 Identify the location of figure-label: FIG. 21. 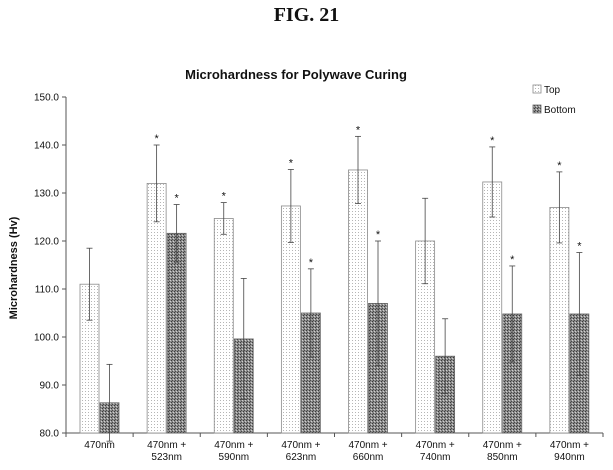
(306, 15).